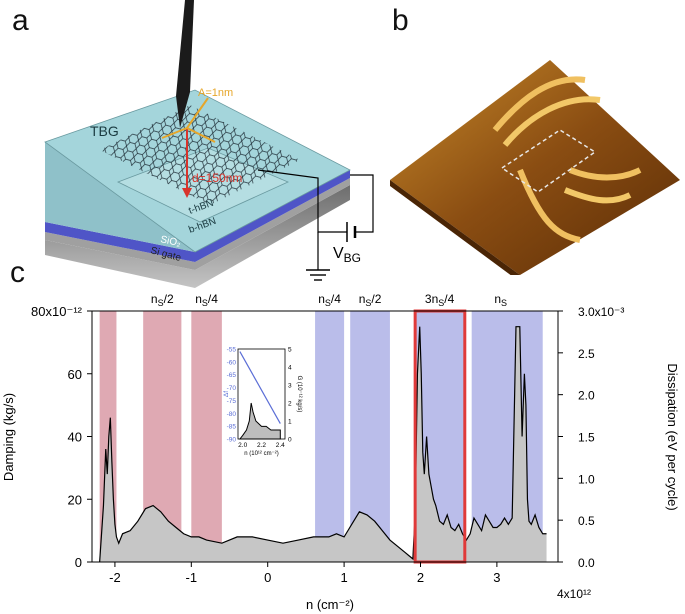 The image size is (685, 614). What do you see at coordinates (347, 255) in the screenshot?
I see `label-vbg: VBG` at bounding box center [347, 255].